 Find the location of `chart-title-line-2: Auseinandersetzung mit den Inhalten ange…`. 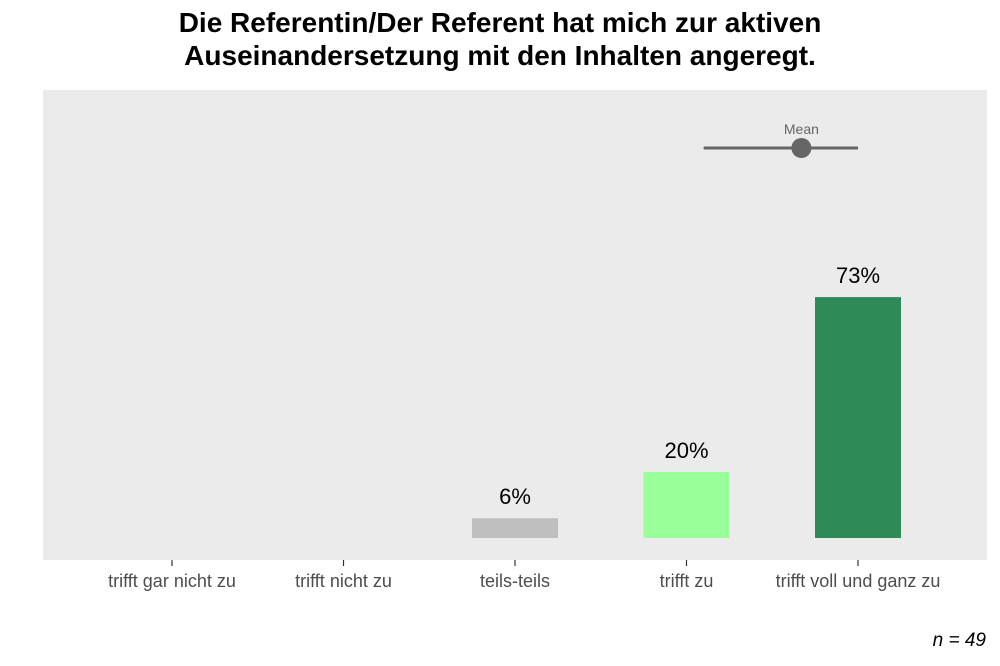

chart-title-line-2: Auseinandersetzung mit den Inhalten ange… is located at coordinates (500, 55).